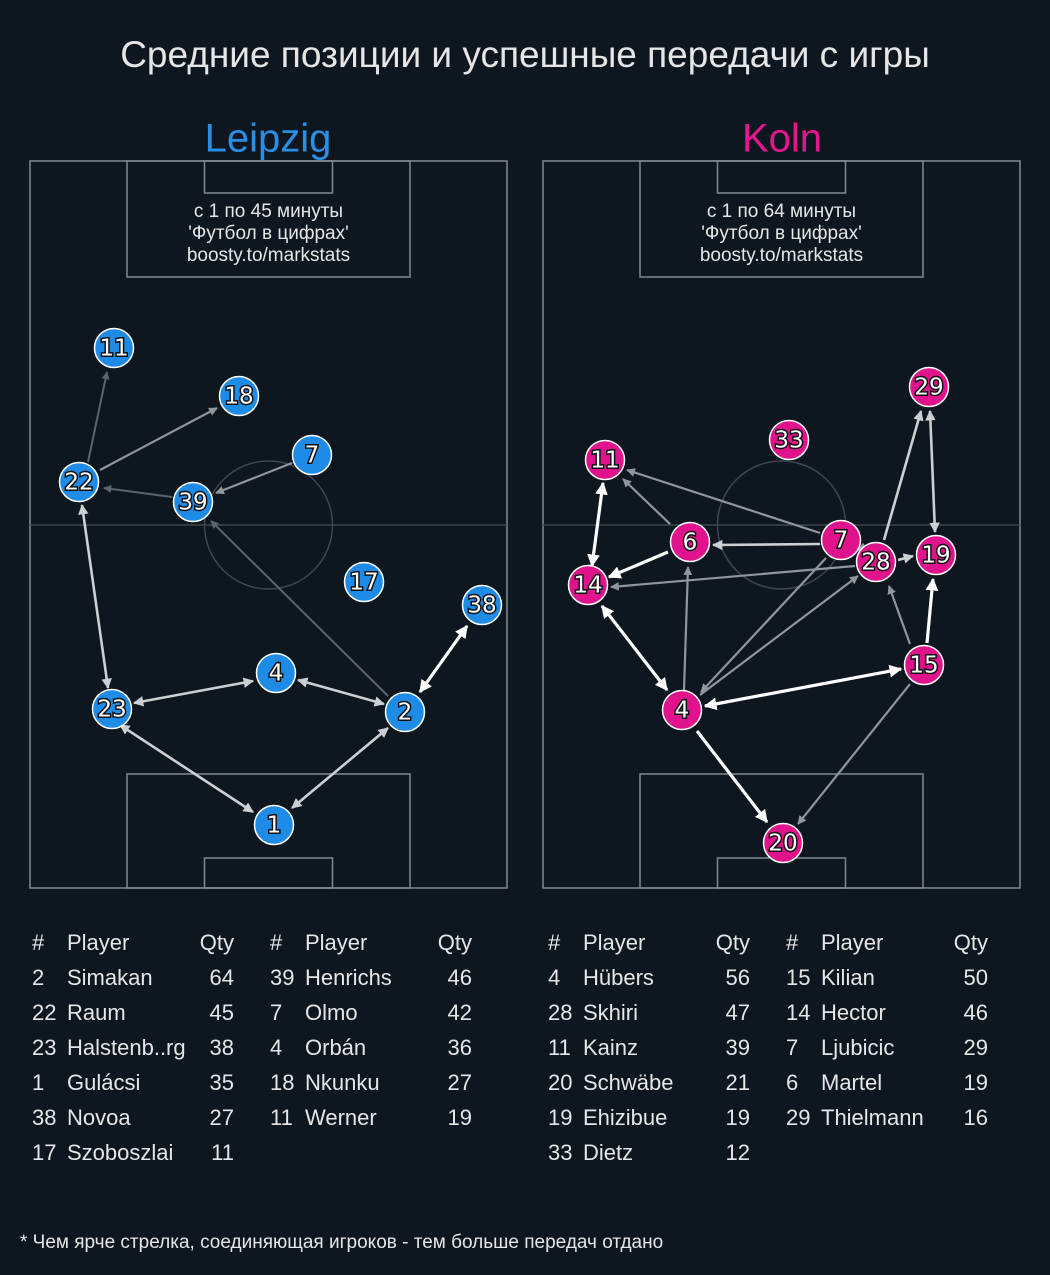  I want to click on player-name: Martel, so click(851, 1082).